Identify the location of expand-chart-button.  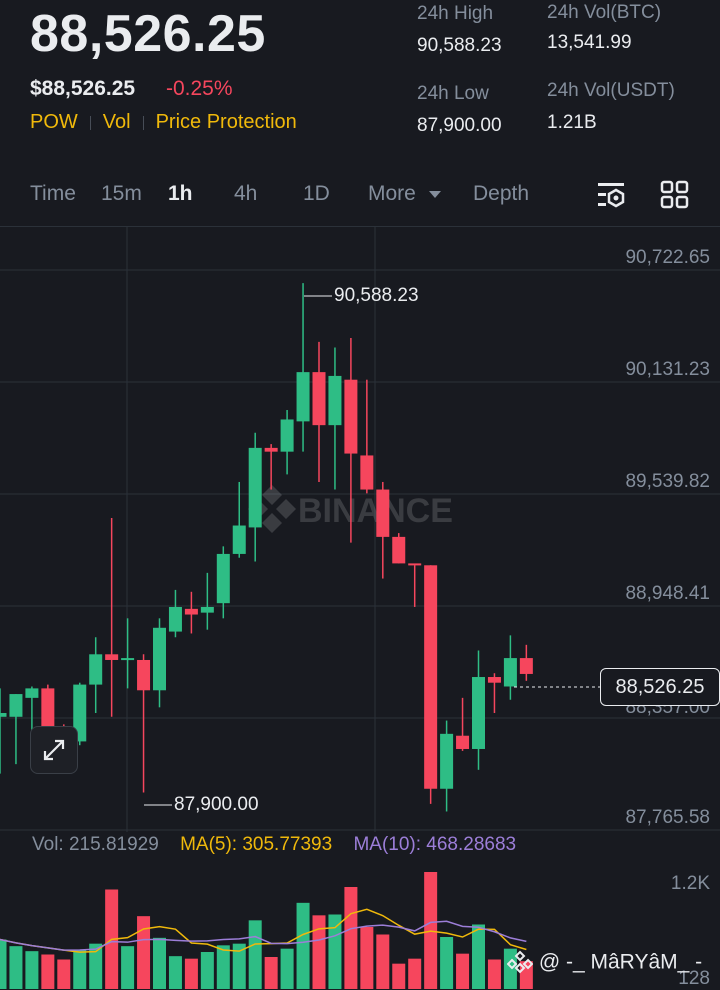
(54, 750).